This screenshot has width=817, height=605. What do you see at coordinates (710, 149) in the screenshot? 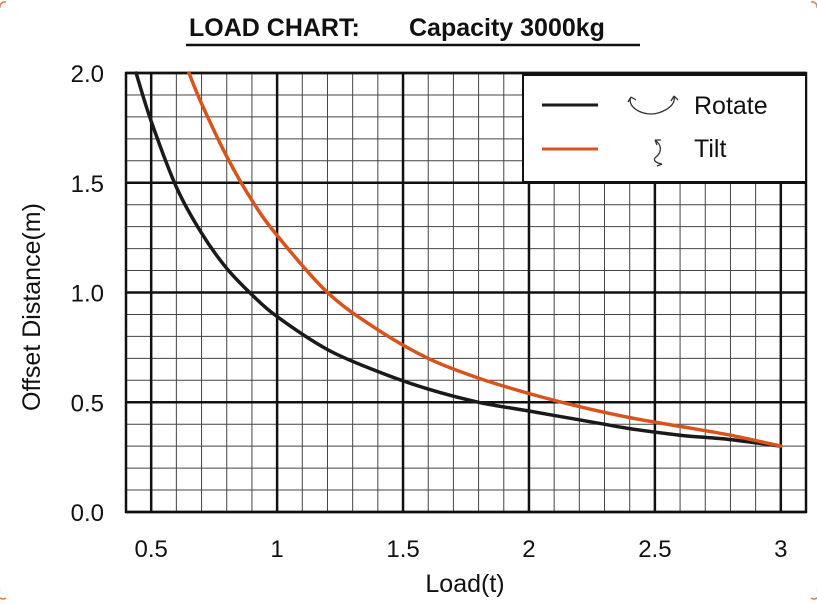
I see `legend-label-tilt: Tilt` at bounding box center [710, 149].